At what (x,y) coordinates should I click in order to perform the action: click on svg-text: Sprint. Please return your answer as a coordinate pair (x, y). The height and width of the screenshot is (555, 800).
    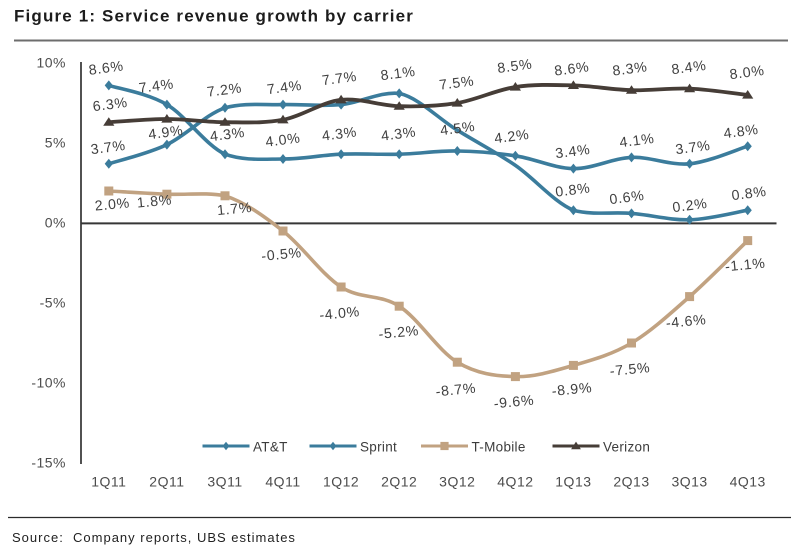
    Looking at the image, I should click on (378, 447).